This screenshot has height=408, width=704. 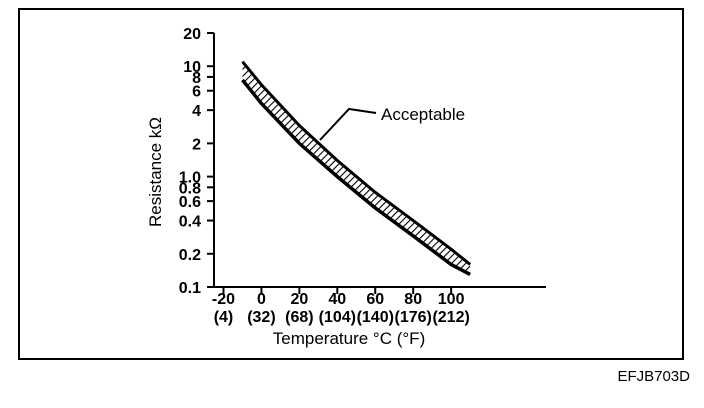 What do you see at coordinates (196, 92) in the screenshot?
I see `y-tick-label: 6` at bounding box center [196, 92].